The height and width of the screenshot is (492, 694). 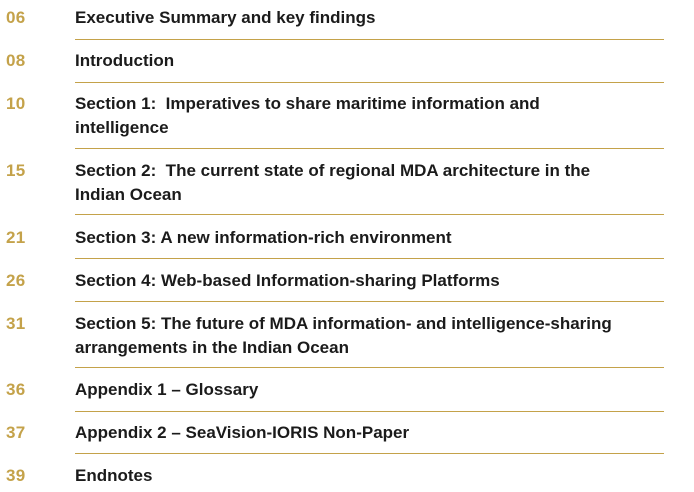 What do you see at coordinates (225, 17) in the screenshot?
I see `toc-entry-title: Executive Summary and key findings` at bounding box center [225, 17].